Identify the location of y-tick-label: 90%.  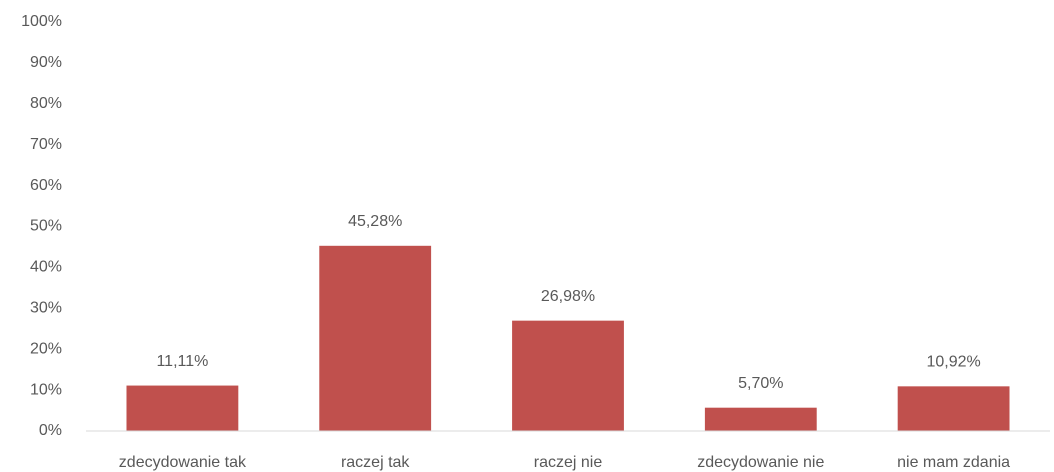
(46, 62).